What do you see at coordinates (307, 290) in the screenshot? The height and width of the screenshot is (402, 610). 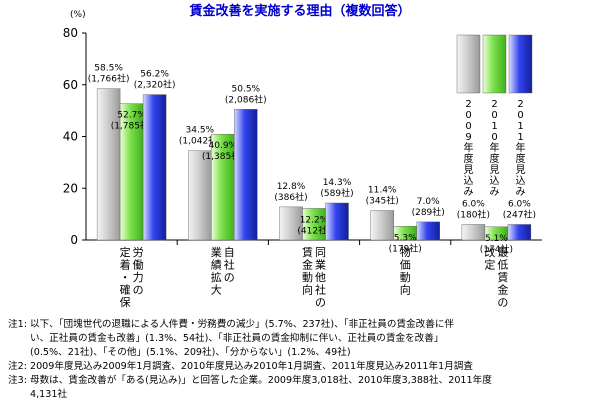 I see `x-category-label-char: 向` at bounding box center [307, 290].